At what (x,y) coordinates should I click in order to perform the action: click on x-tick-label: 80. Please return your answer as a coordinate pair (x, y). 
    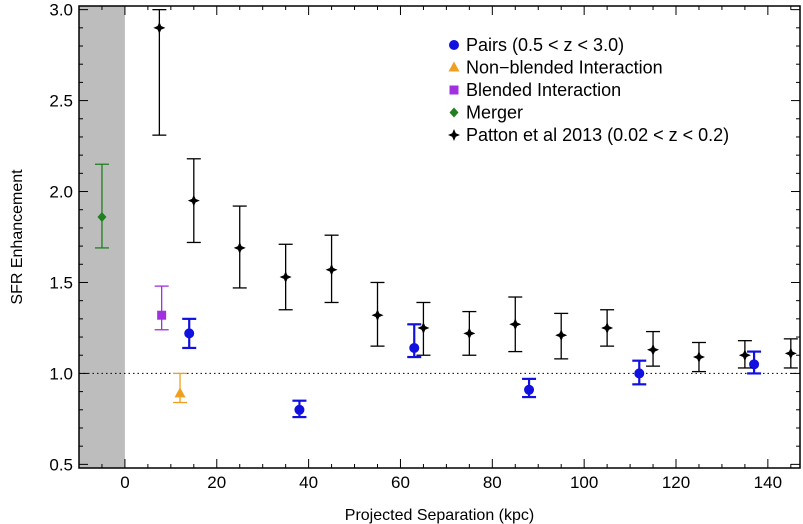
    Looking at the image, I should click on (492, 482).